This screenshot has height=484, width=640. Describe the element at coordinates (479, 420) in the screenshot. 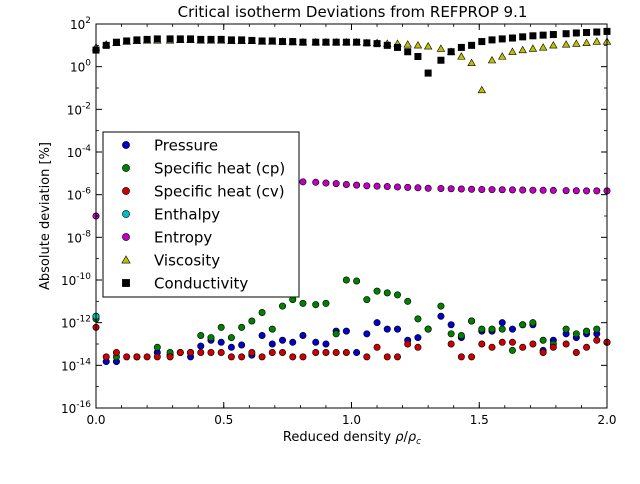

I see `x-tick-label: 1.5` at that location.